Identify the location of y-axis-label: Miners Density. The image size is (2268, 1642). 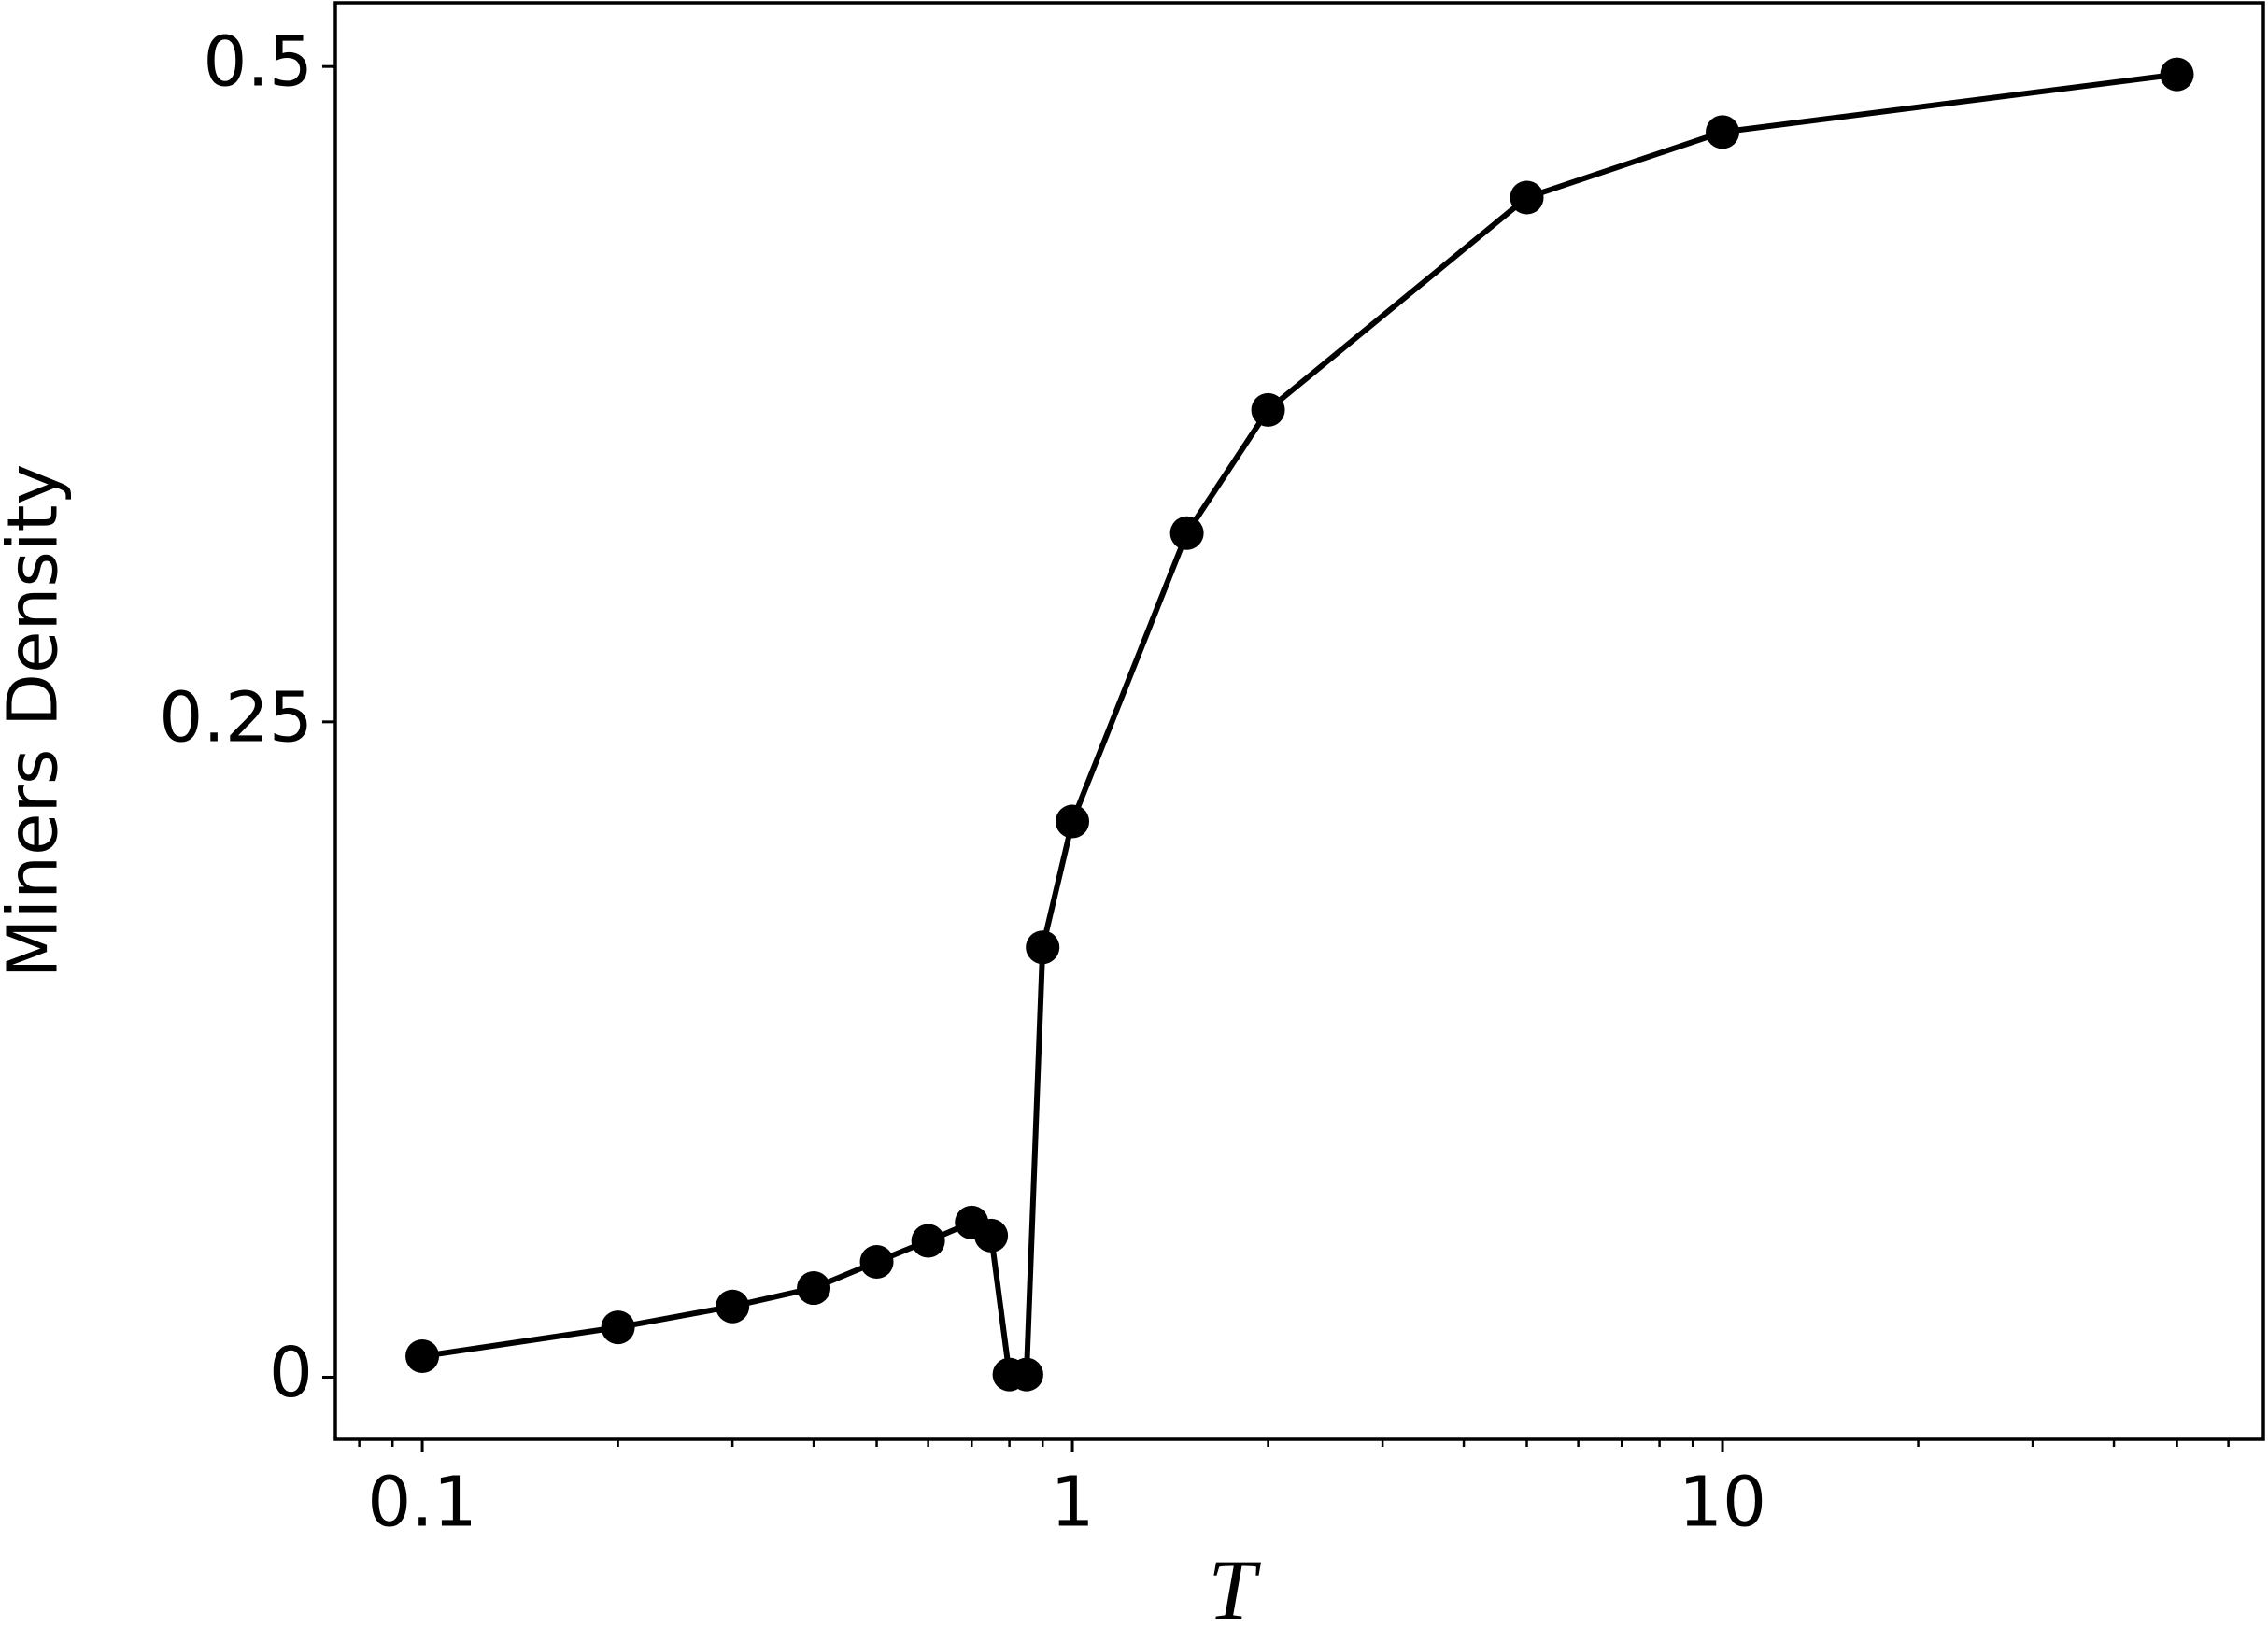
(37, 721).